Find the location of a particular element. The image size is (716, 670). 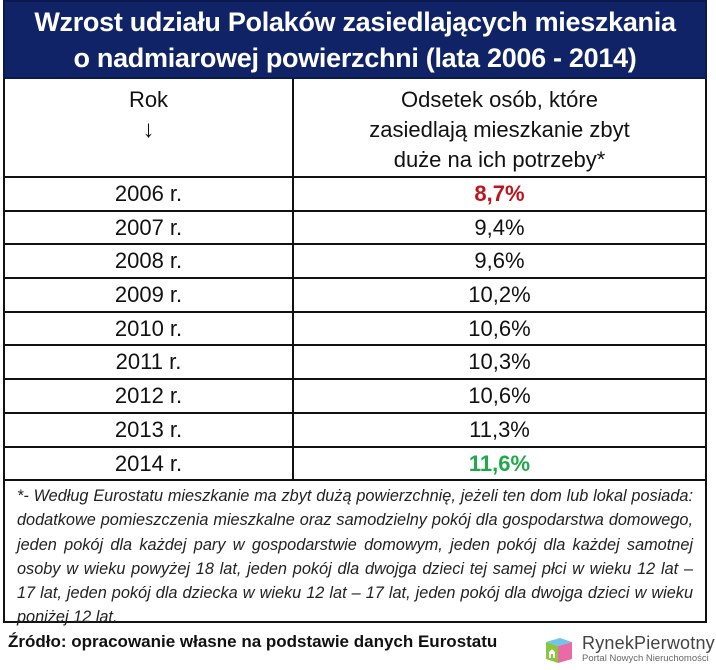

year-cell: 2009 r. is located at coordinates (149, 295).